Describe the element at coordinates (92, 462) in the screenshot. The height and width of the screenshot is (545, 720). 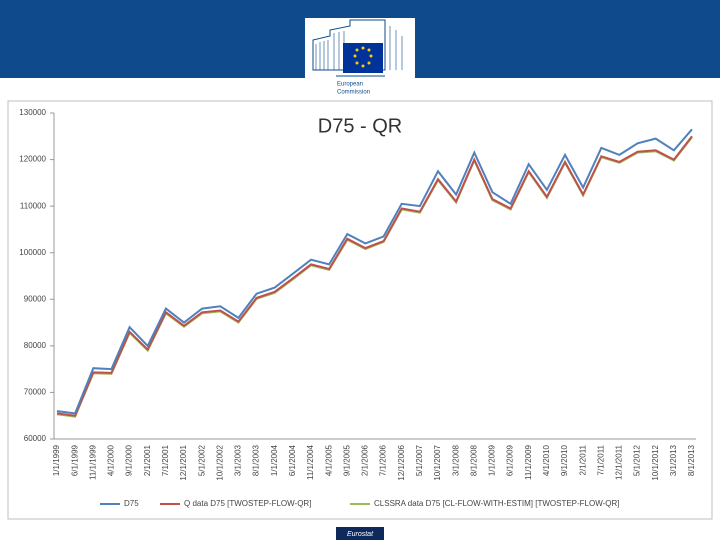
I see `x-tick-label: 11/1/1999` at that location.